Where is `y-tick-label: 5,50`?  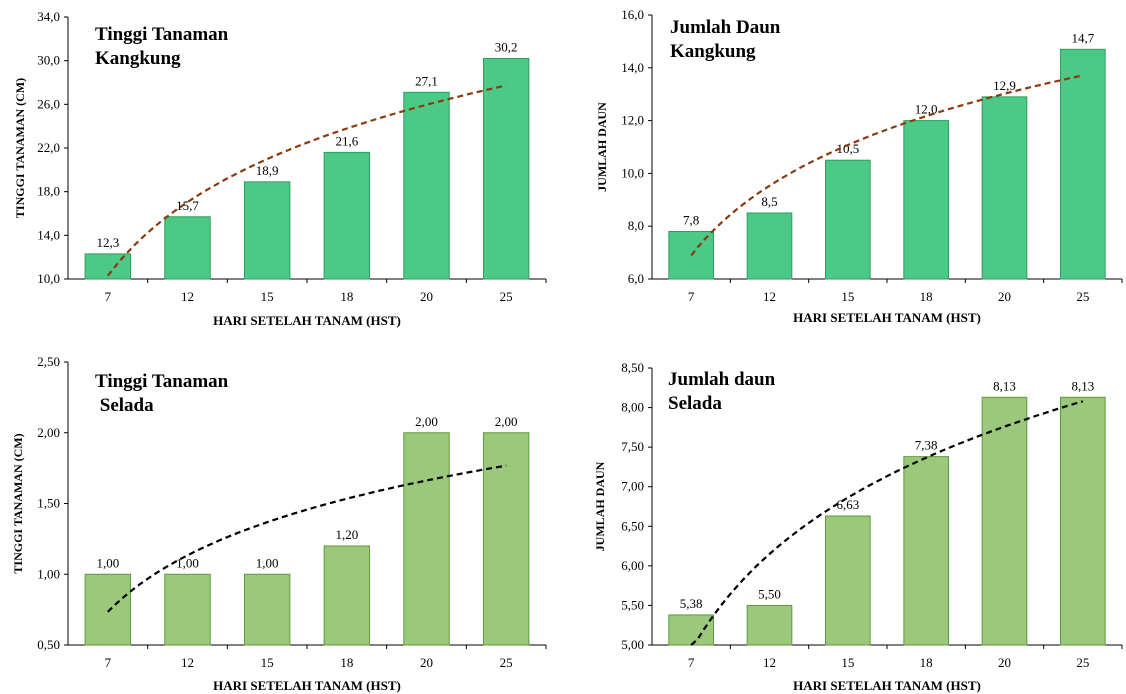 y-tick-label: 5,50 is located at coordinates (632, 604).